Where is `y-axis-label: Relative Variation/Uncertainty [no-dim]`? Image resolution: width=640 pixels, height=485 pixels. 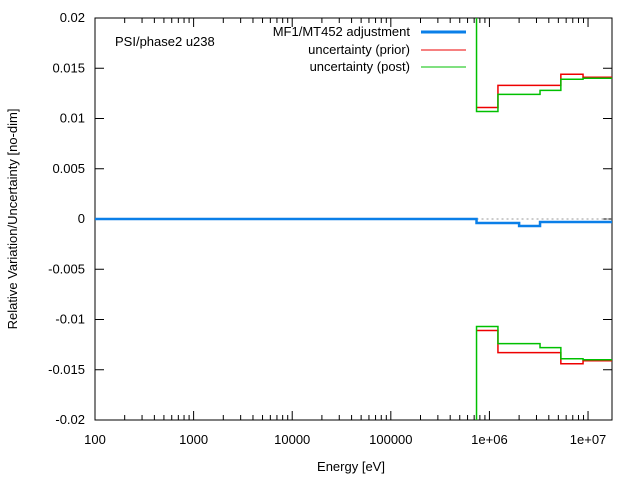 y-axis-label: Relative Variation/Uncertainty [no-dim] is located at coordinates (12, 219).